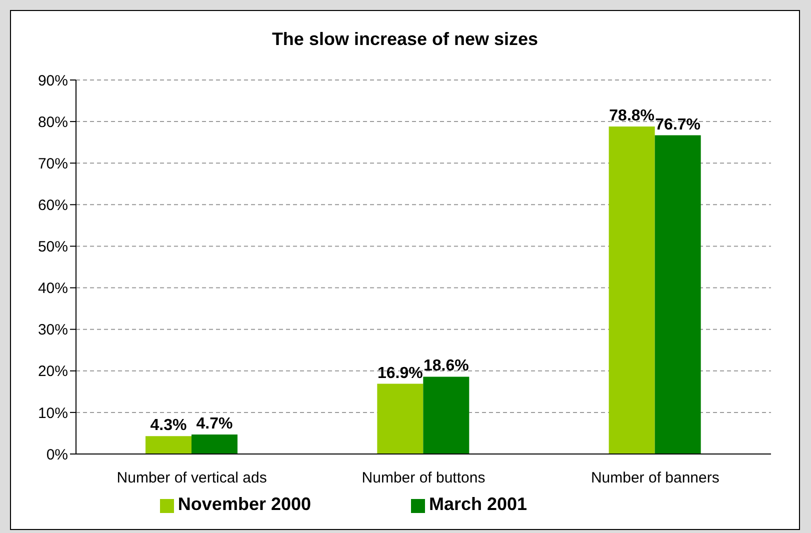 This screenshot has height=533, width=811. Describe the element at coordinates (400, 373) in the screenshot. I see `data-label: 16.9%` at that location.